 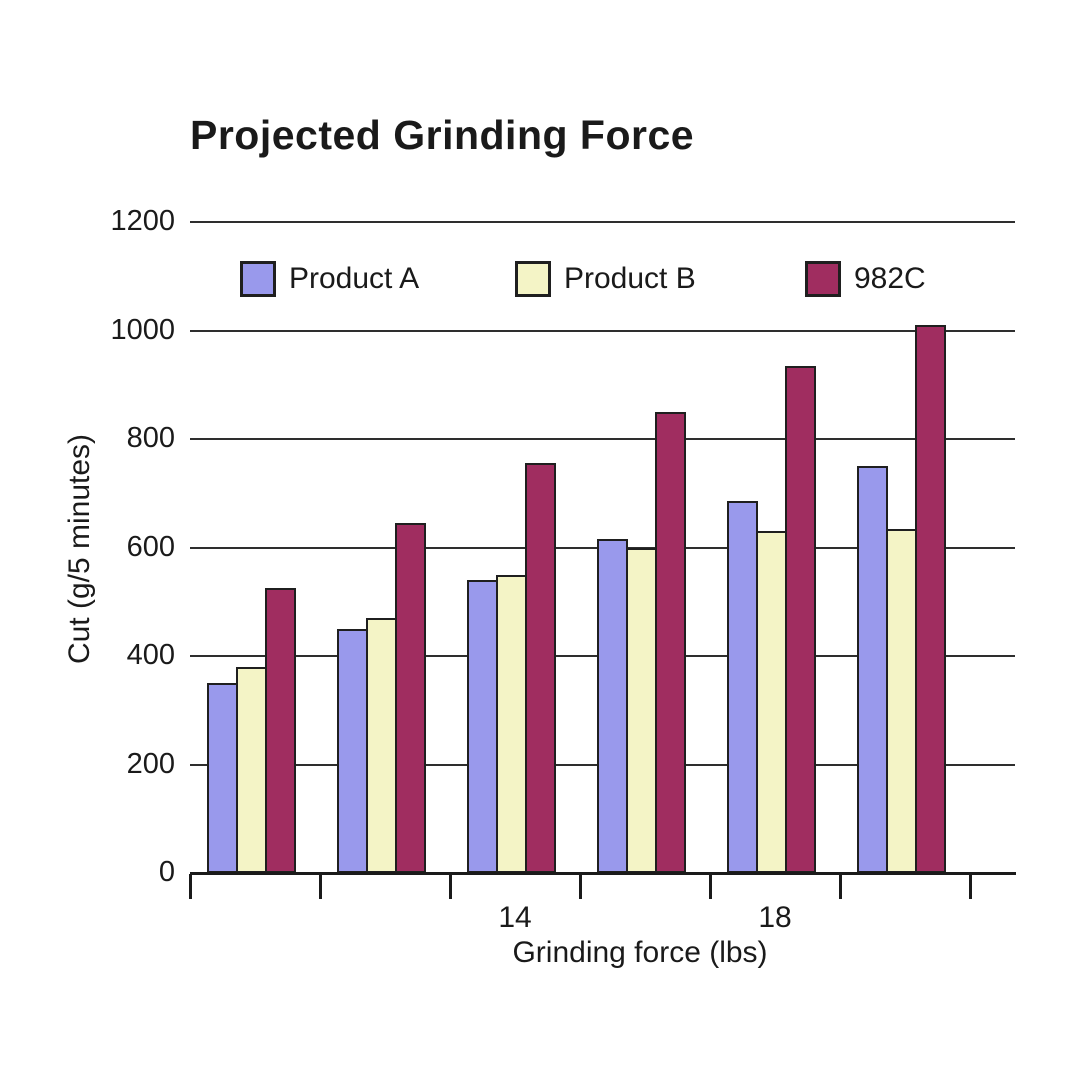 What do you see at coordinates (150, 655) in the screenshot?
I see `y-tick-label-400: 400` at bounding box center [150, 655].